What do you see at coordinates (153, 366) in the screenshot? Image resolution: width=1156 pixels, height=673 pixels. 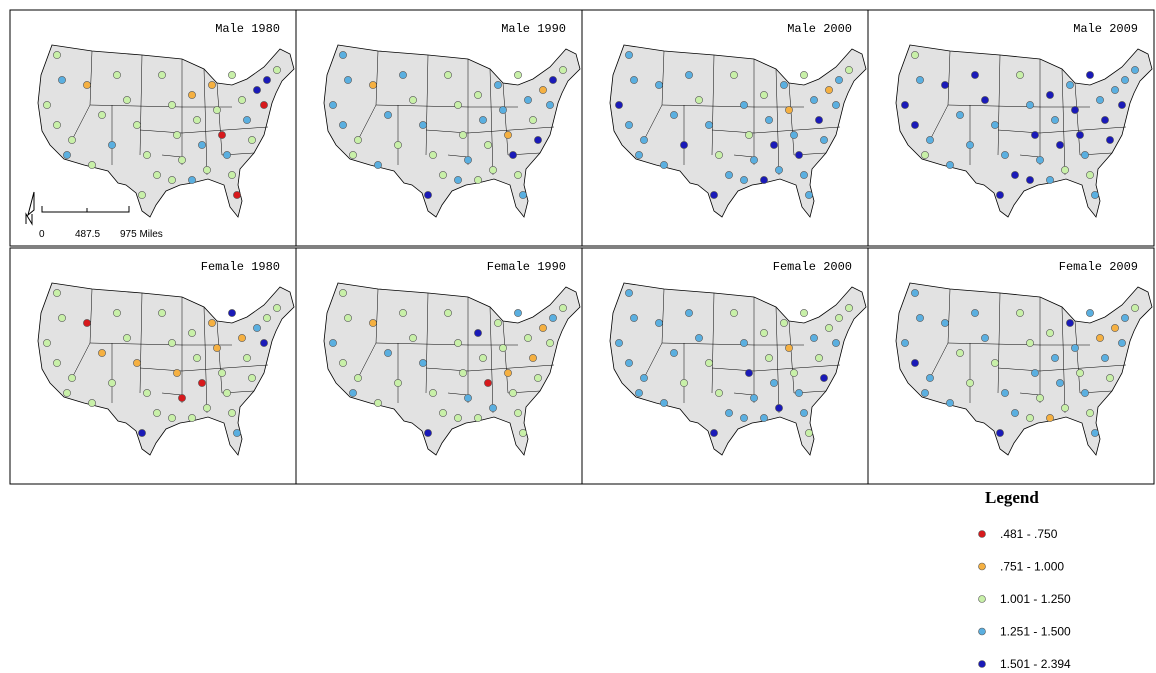 I see `map-panel: Female 1980` at bounding box center [153, 366].